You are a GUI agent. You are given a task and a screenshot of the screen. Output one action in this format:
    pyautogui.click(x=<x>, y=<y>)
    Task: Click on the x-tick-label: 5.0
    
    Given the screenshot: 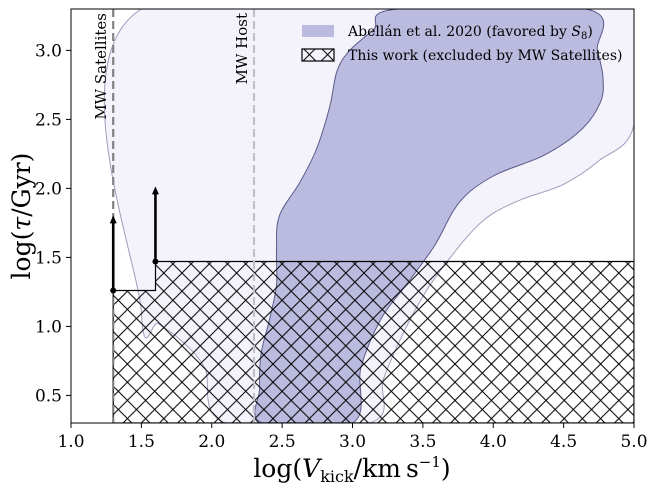 What is the action you would take?
    pyautogui.click(x=633, y=442)
    